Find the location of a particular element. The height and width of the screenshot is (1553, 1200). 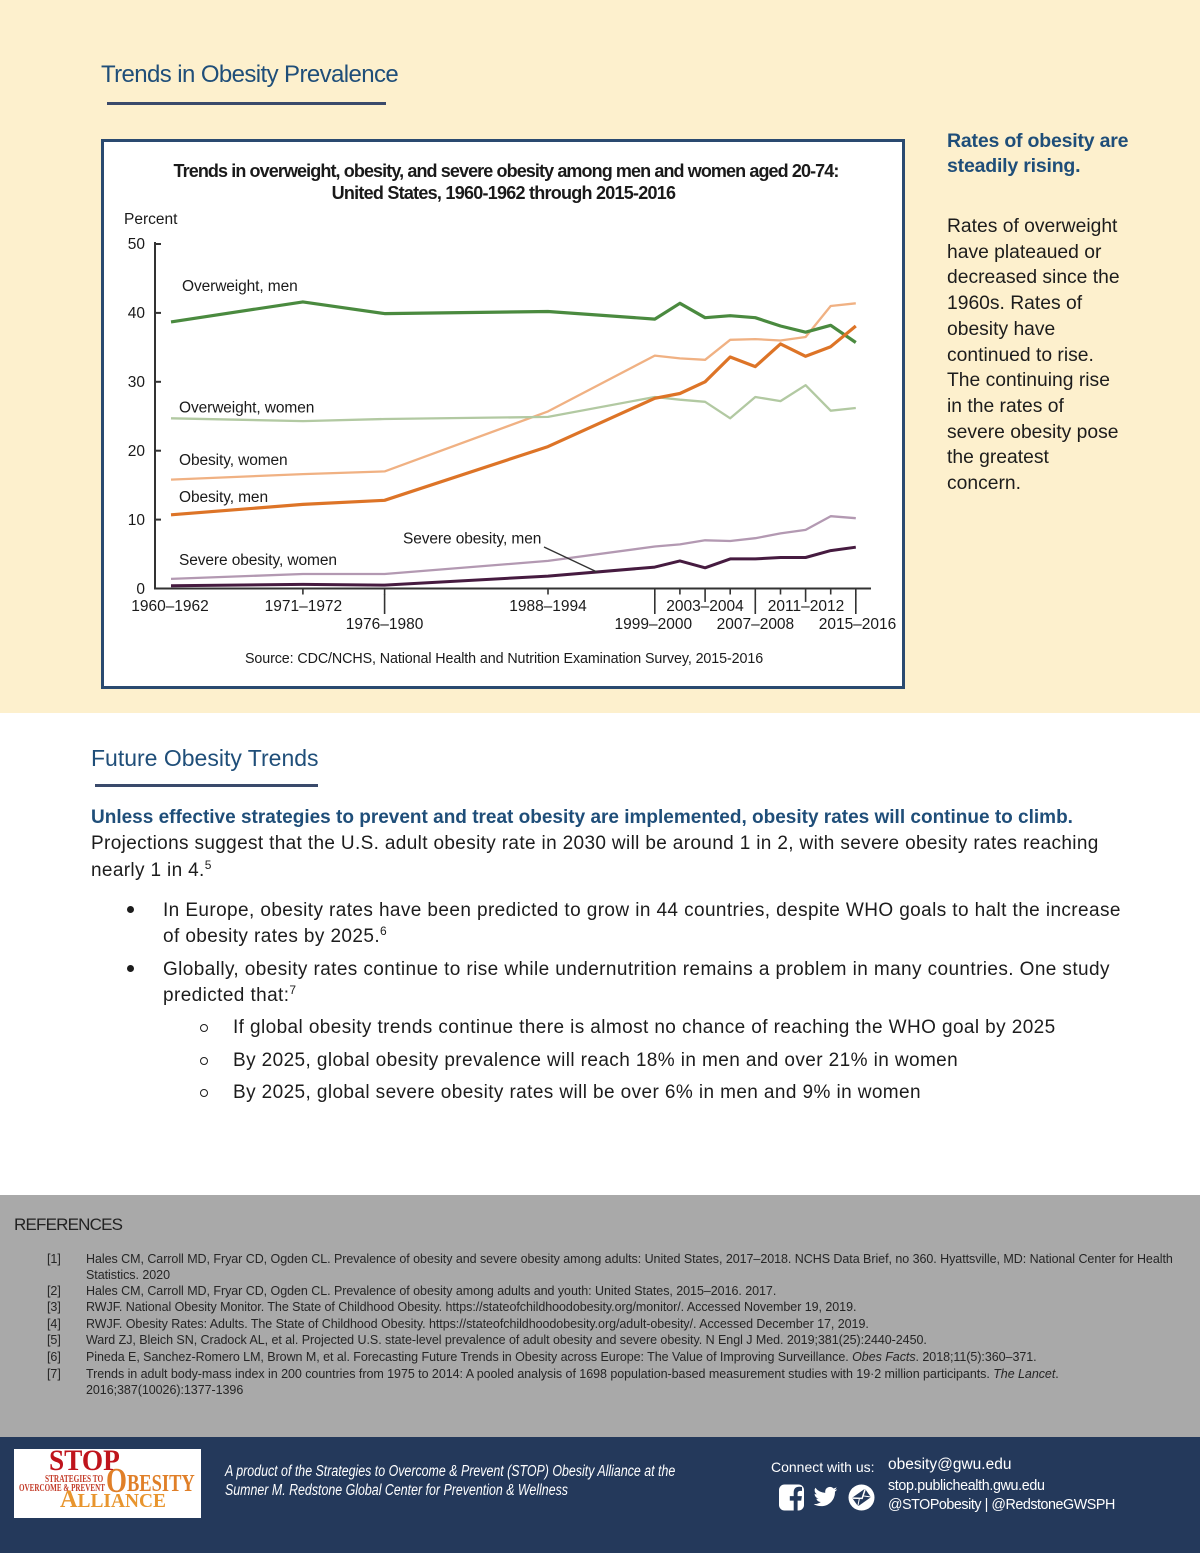

svg-text: 2003–2004 is located at coordinates (705, 606).